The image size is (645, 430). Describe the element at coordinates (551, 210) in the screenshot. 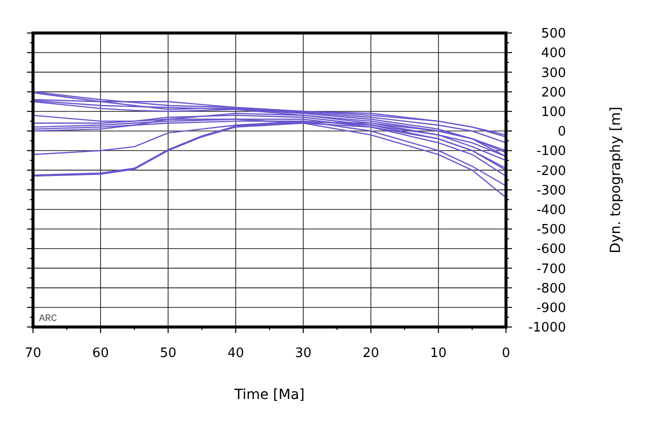

I see `y-tick-label: -400` at that location.